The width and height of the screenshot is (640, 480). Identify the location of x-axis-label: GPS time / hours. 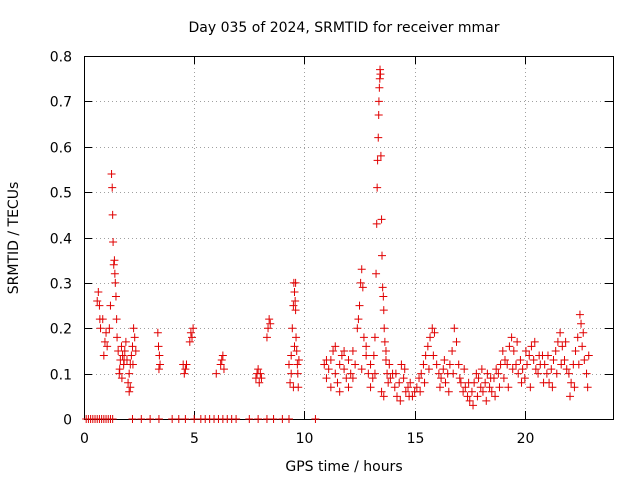
(343, 467).